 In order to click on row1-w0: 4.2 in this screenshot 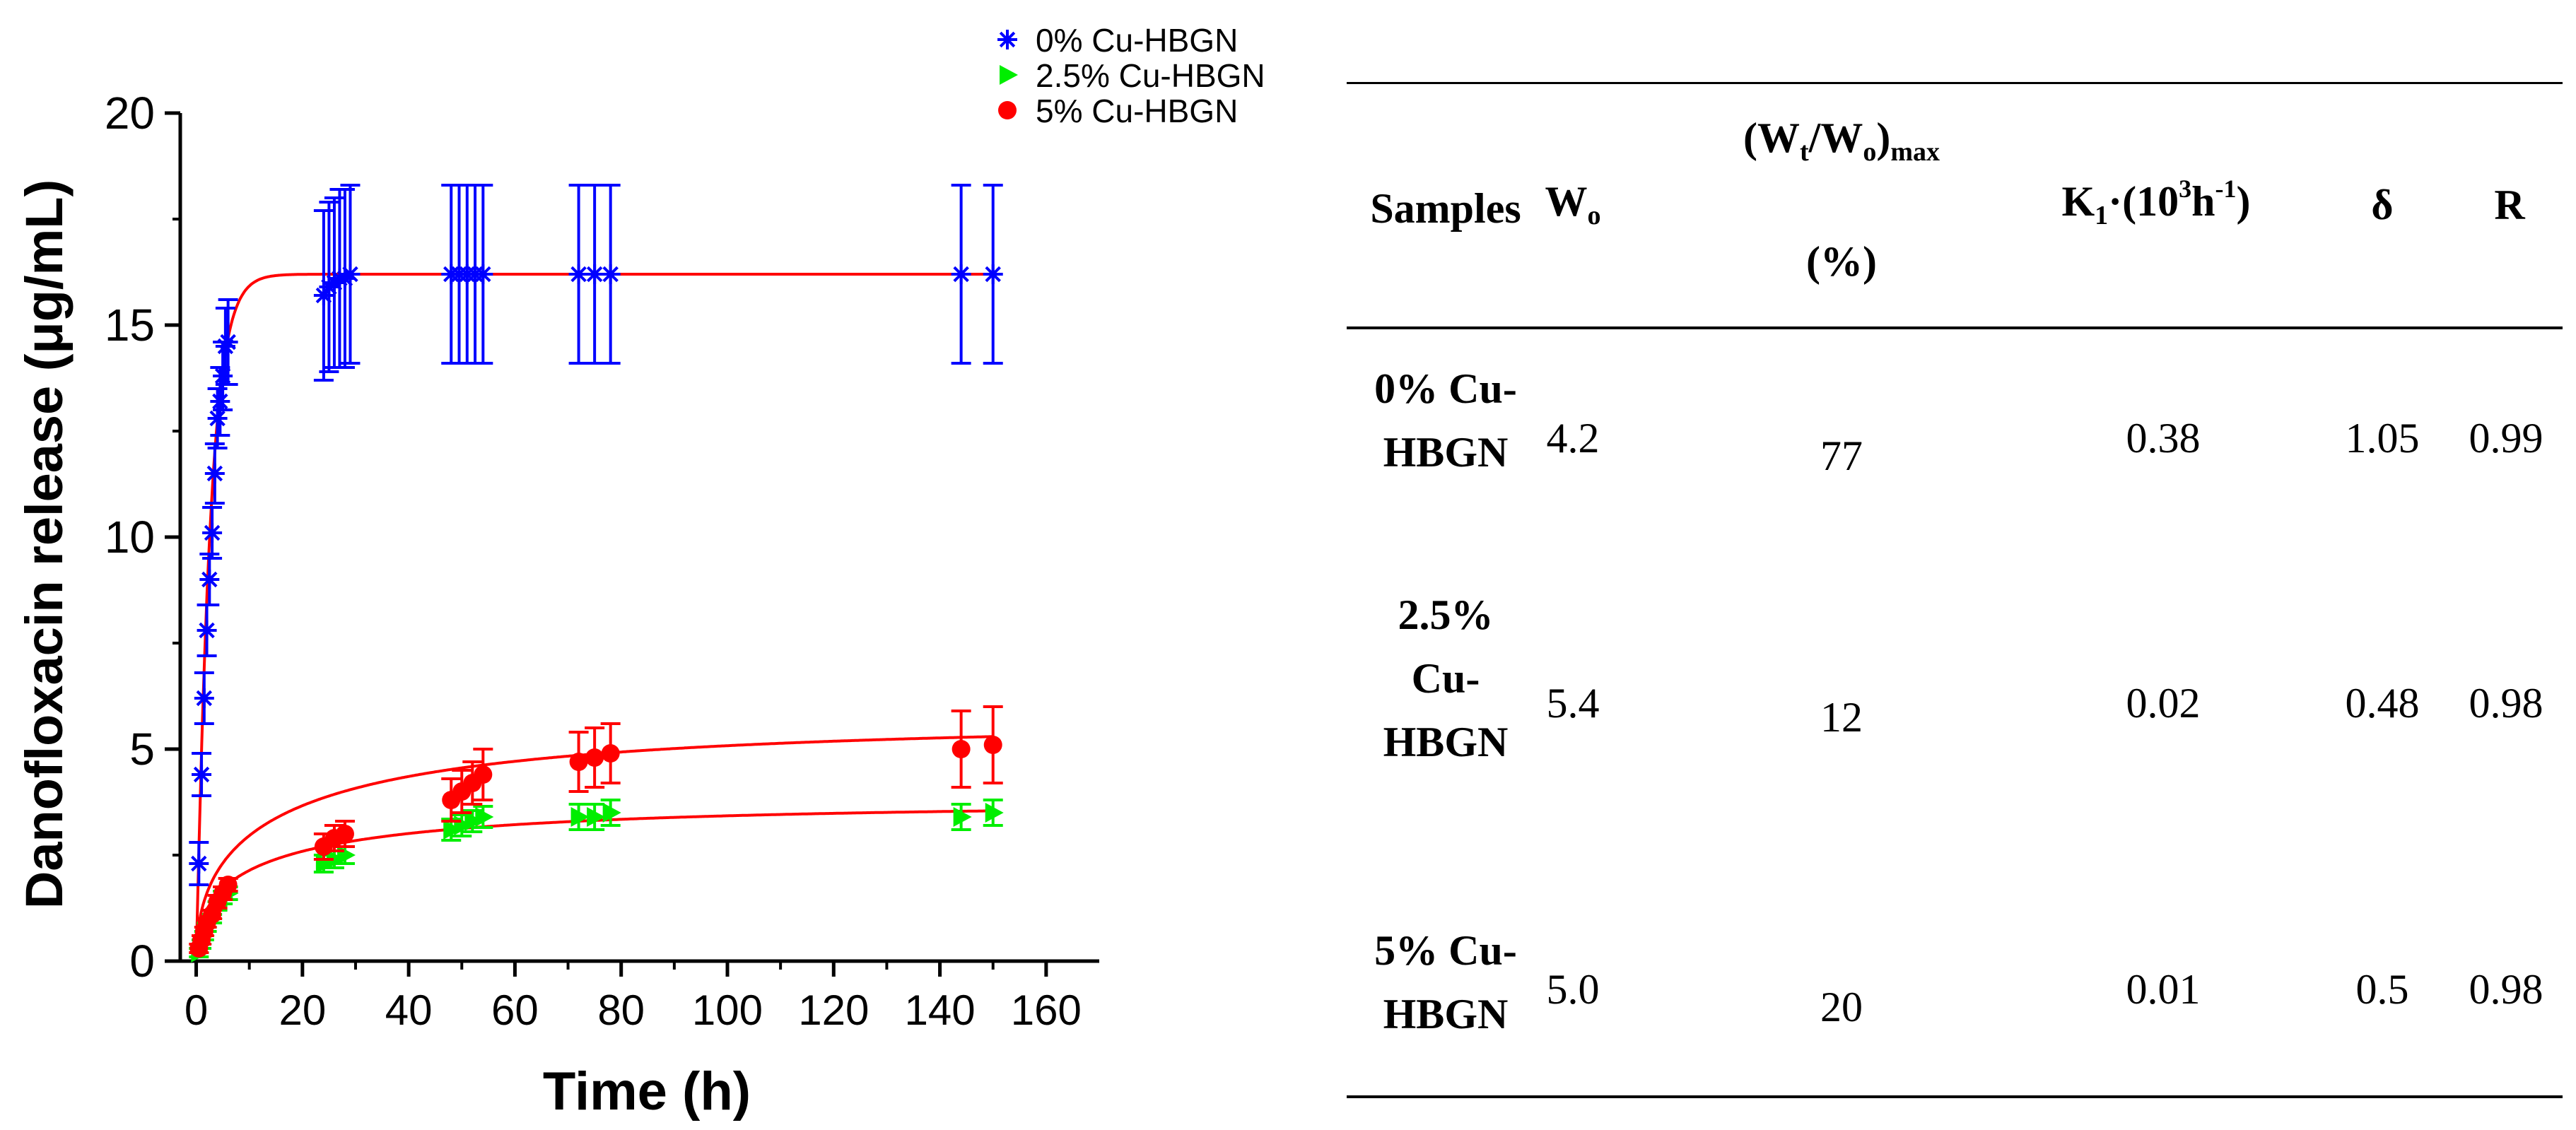, I will do `click(1573, 438)`.